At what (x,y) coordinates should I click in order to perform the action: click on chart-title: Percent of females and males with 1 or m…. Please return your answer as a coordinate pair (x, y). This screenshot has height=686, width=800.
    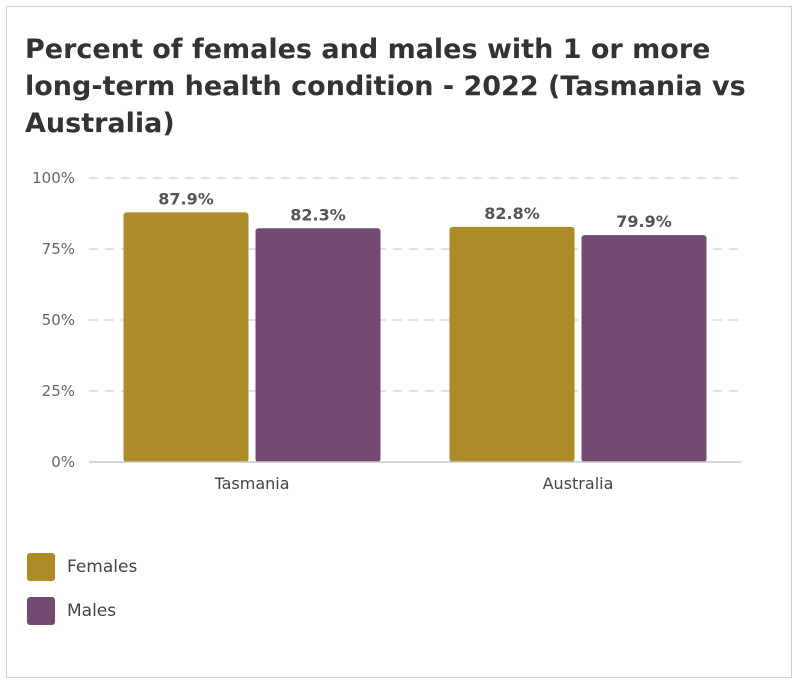
    Looking at the image, I should click on (385, 86).